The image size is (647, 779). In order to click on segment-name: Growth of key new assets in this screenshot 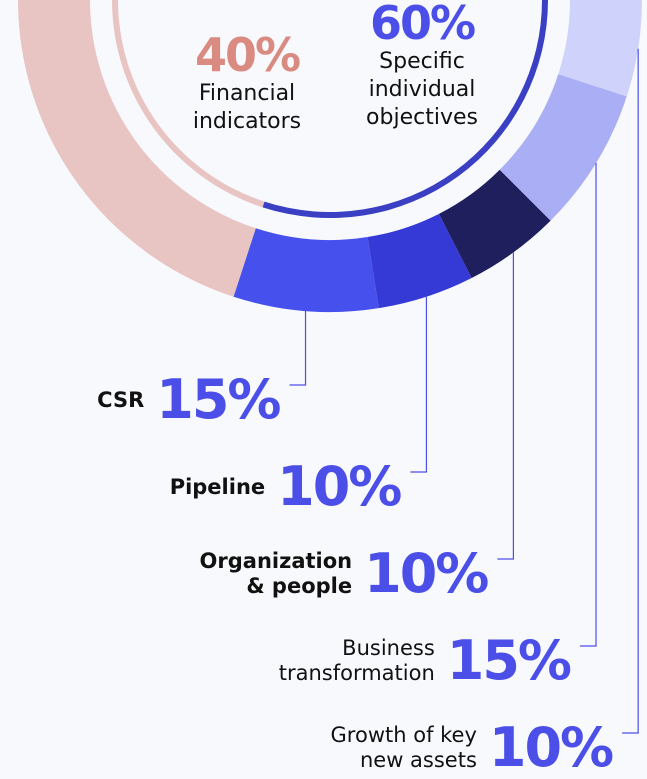, I will do `click(403, 747)`.